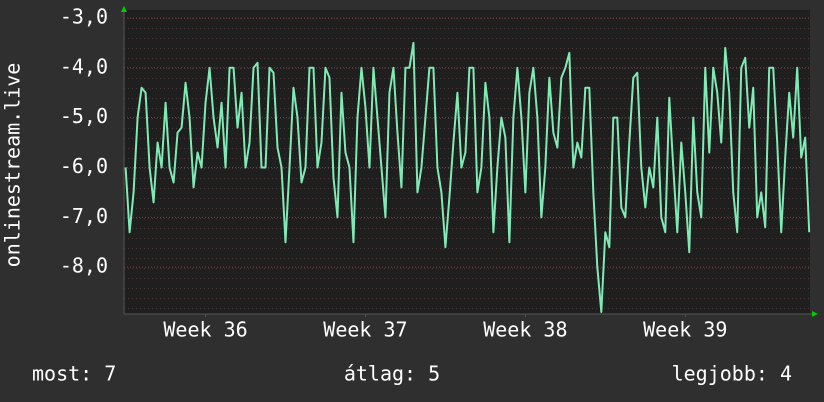  I want to click on x-tick-label: Week 36, so click(205, 330).